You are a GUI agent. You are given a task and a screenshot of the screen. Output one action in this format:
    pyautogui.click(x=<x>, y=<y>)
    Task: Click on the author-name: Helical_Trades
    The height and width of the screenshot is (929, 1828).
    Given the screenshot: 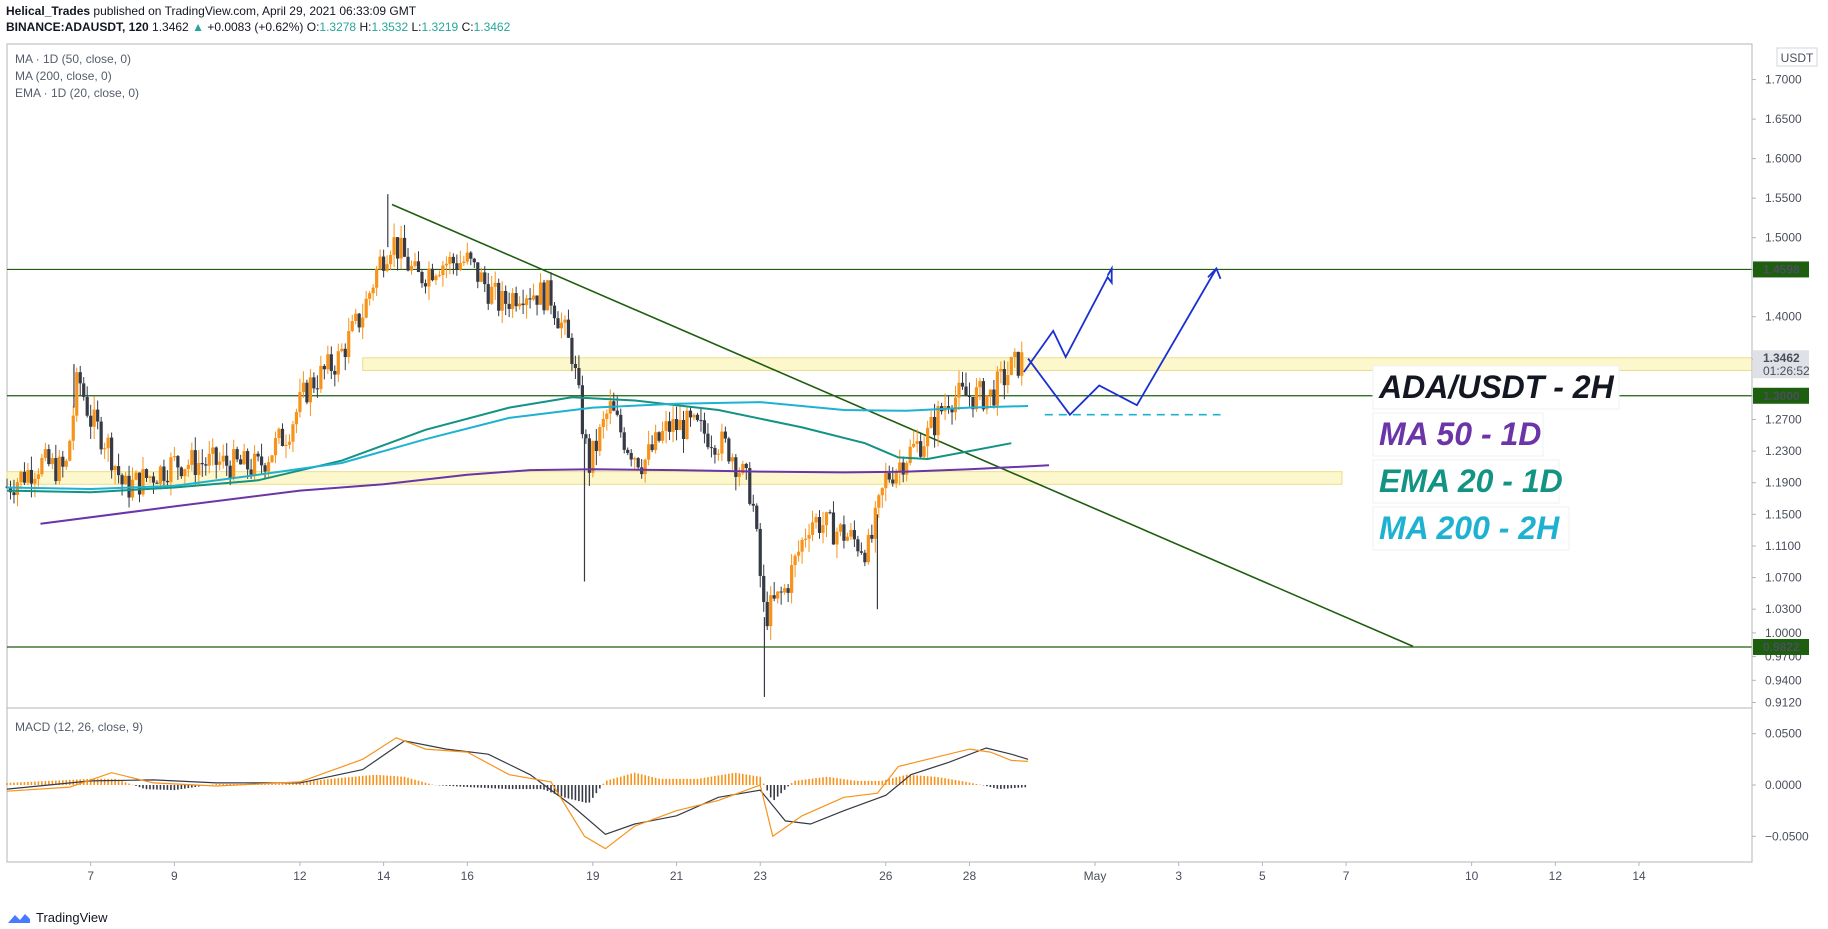 What is the action you would take?
    pyautogui.click(x=48, y=11)
    